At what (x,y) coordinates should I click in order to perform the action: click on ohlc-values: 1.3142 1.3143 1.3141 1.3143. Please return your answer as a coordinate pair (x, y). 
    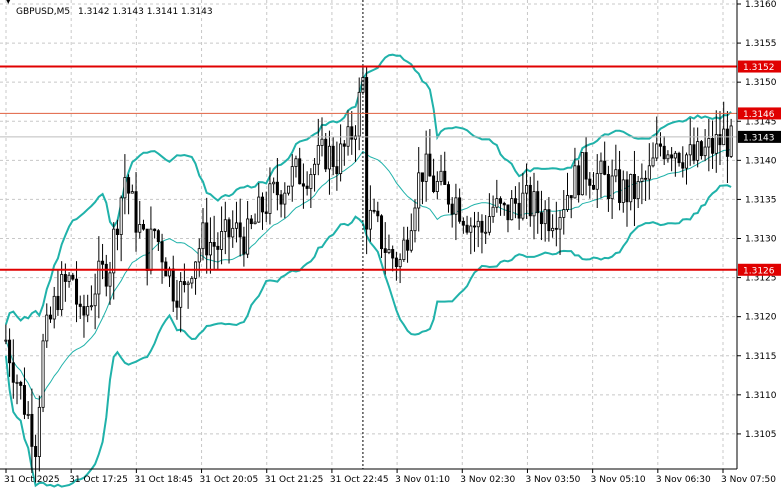
    Looking at the image, I should click on (145, 12).